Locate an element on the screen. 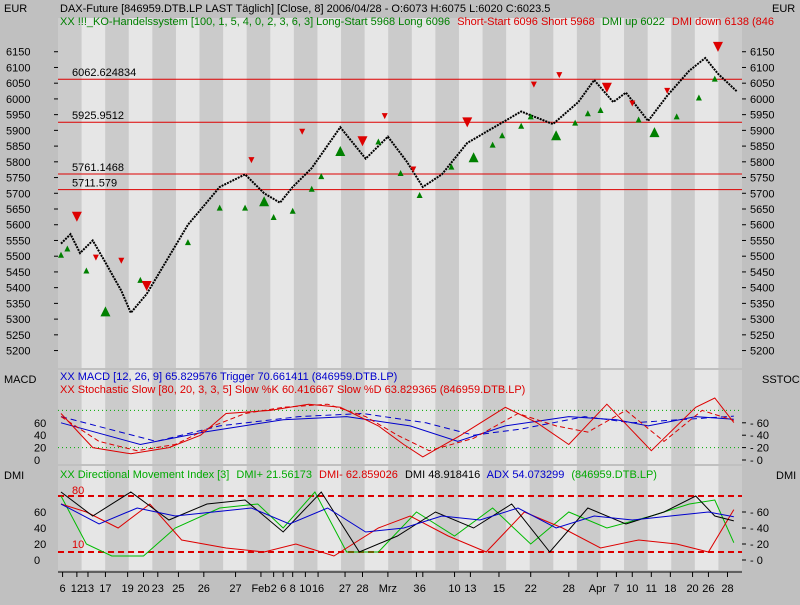 The width and height of the screenshot is (800, 605). price-tick-label-right: 5650 is located at coordinates (762, 210).